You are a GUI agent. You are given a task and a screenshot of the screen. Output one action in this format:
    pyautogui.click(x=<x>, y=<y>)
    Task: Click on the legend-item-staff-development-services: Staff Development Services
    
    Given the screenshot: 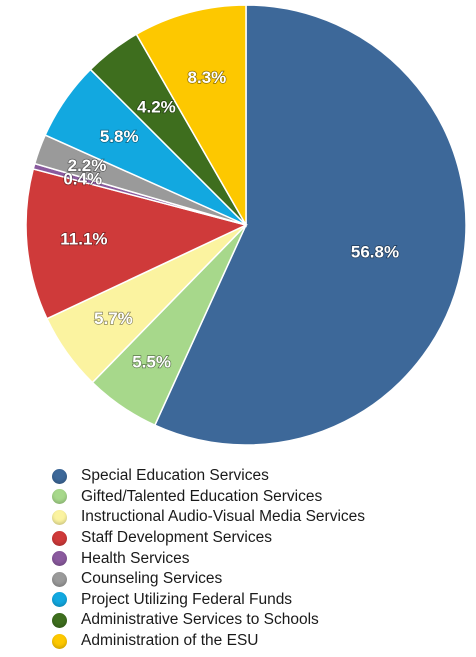 What is the action you would take?
    pyautogui.click(x=262, y=538)
    